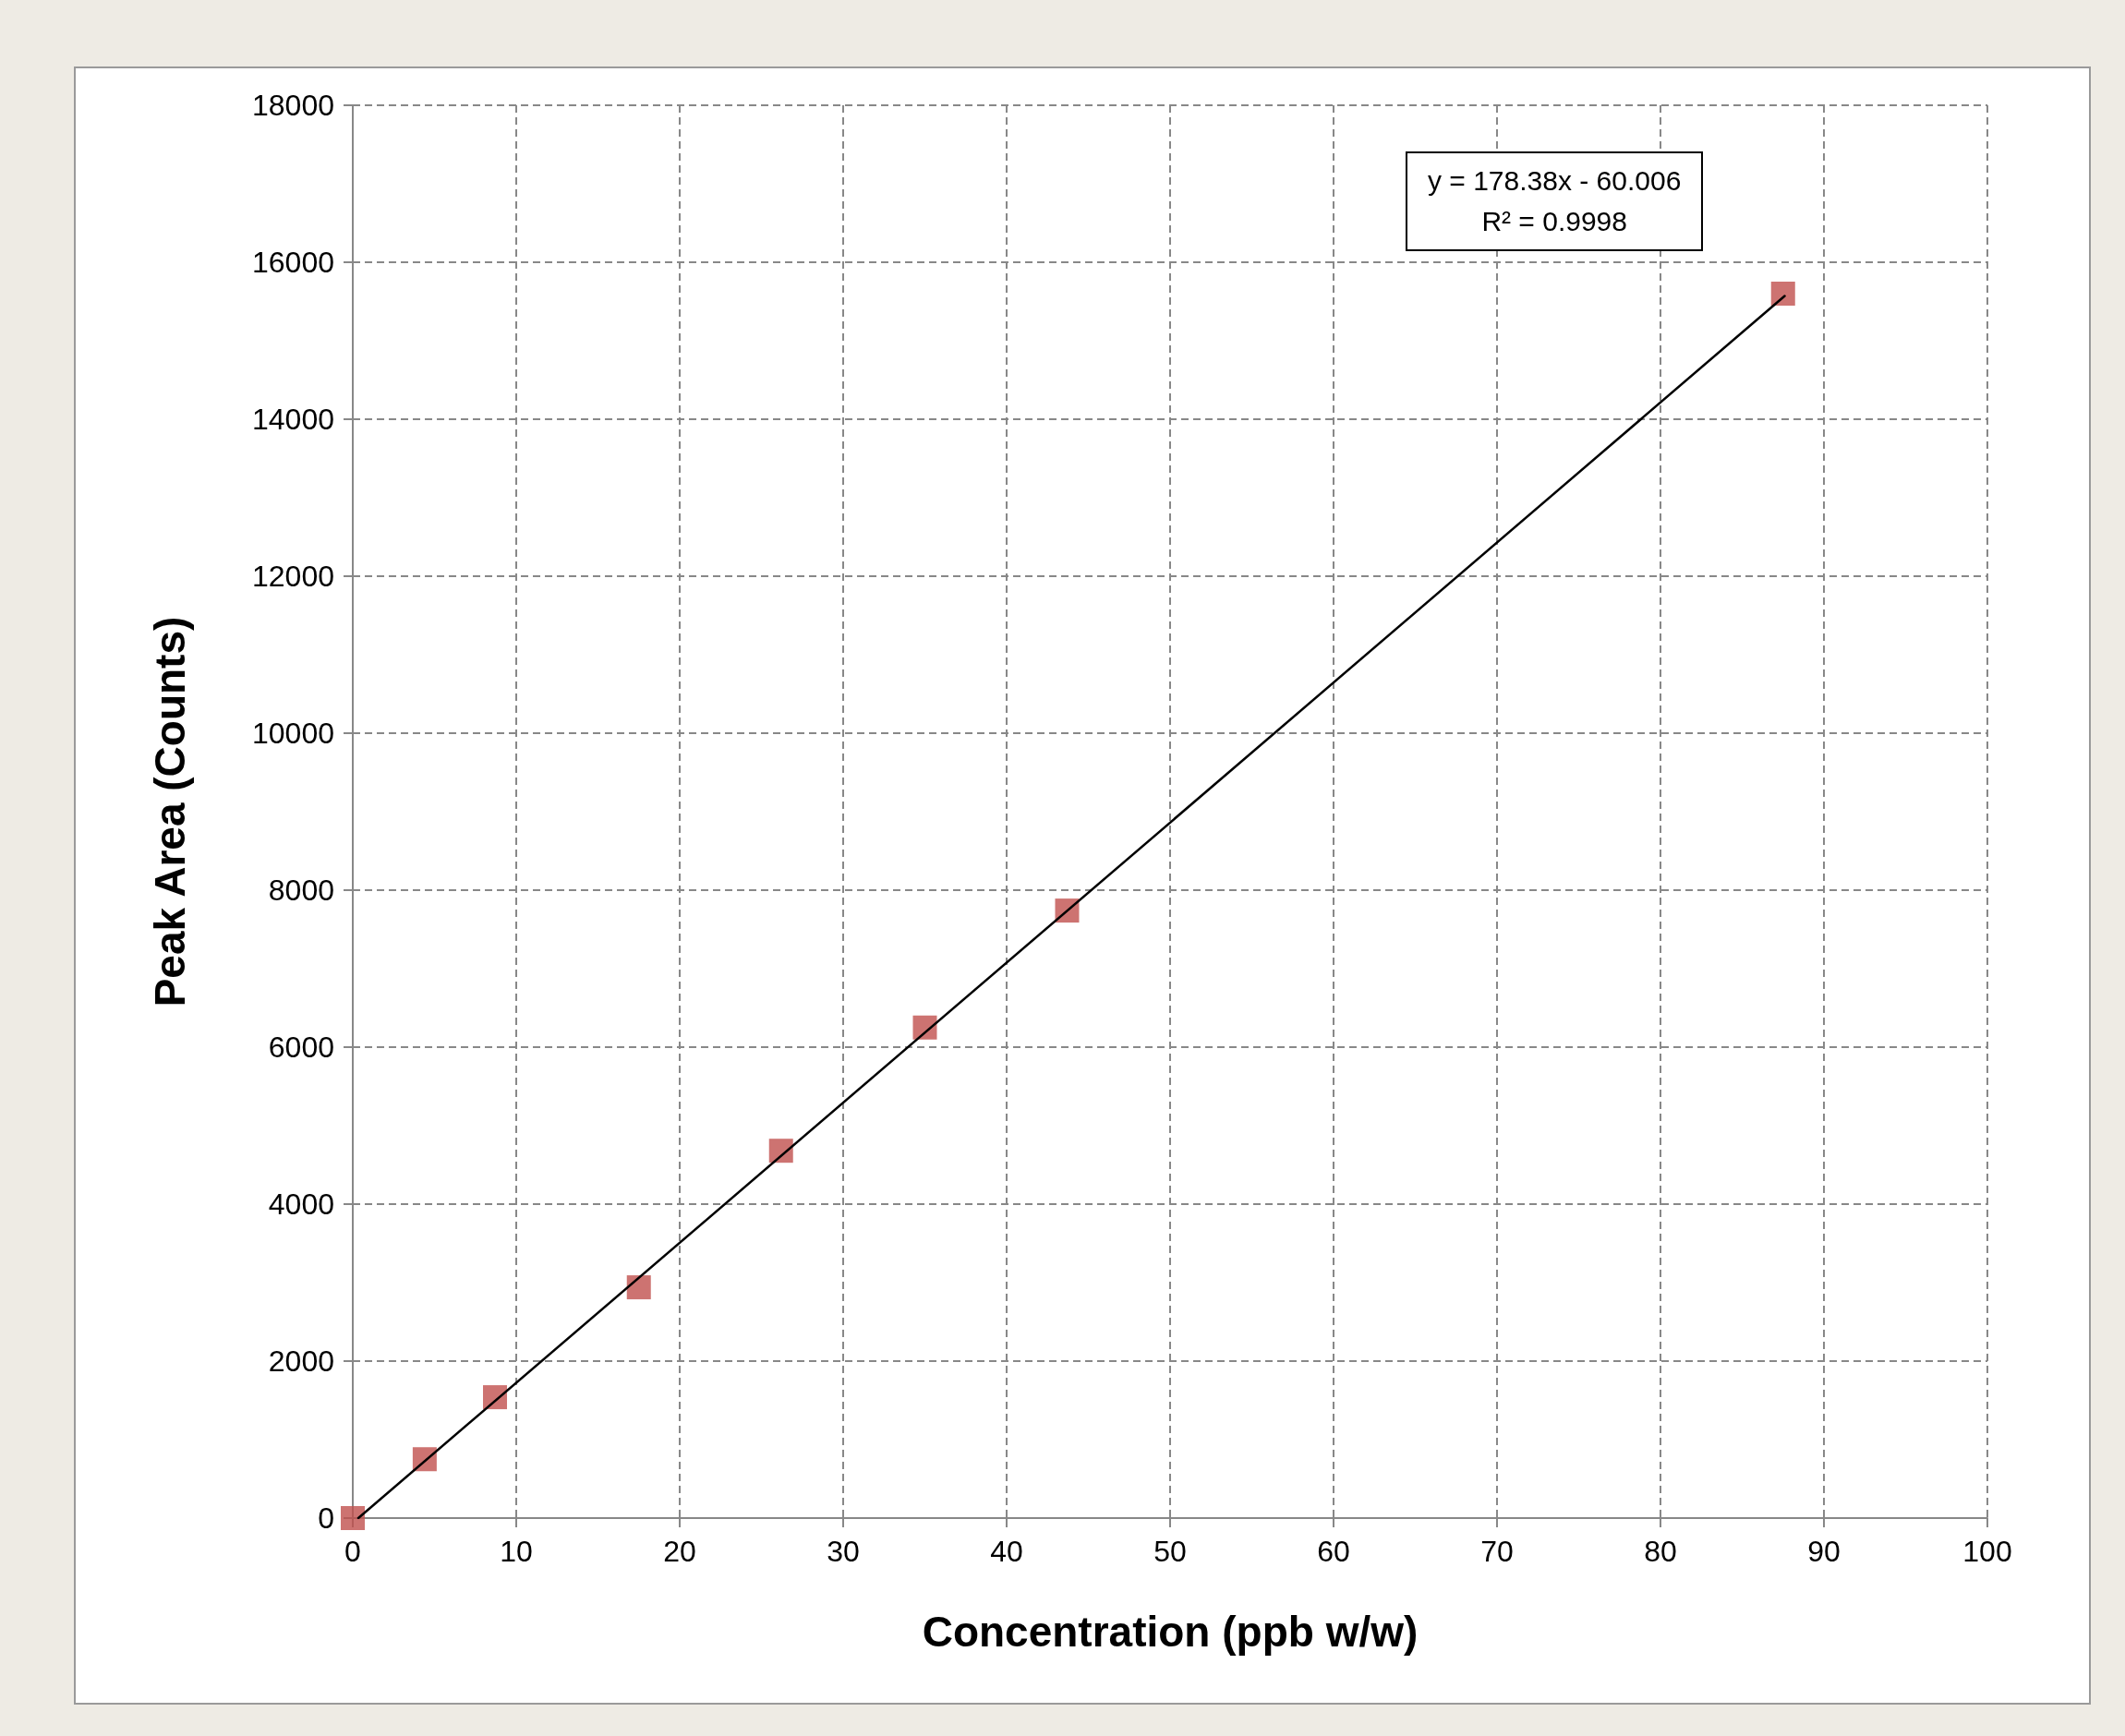 This screenshot has height=1736, width=2125. What do you see at coordinates (1554, 222) in the screenshot?
I see `annotation: R² = 0.9998` at bounding box center [1554, 222].